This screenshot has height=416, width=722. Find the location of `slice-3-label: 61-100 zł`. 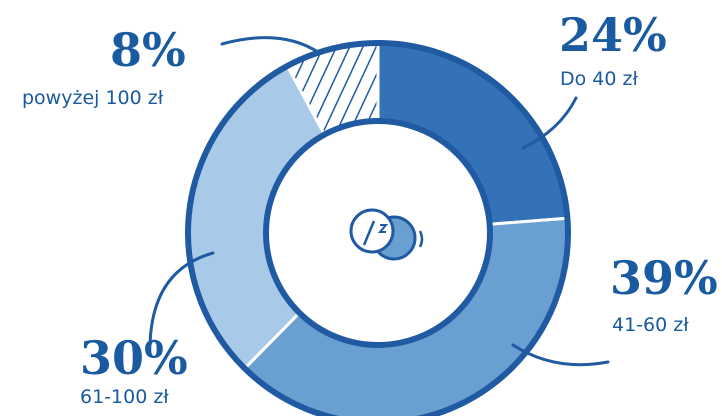

slice-3-label: 61-100 zł is located at coordinates (124, 397).